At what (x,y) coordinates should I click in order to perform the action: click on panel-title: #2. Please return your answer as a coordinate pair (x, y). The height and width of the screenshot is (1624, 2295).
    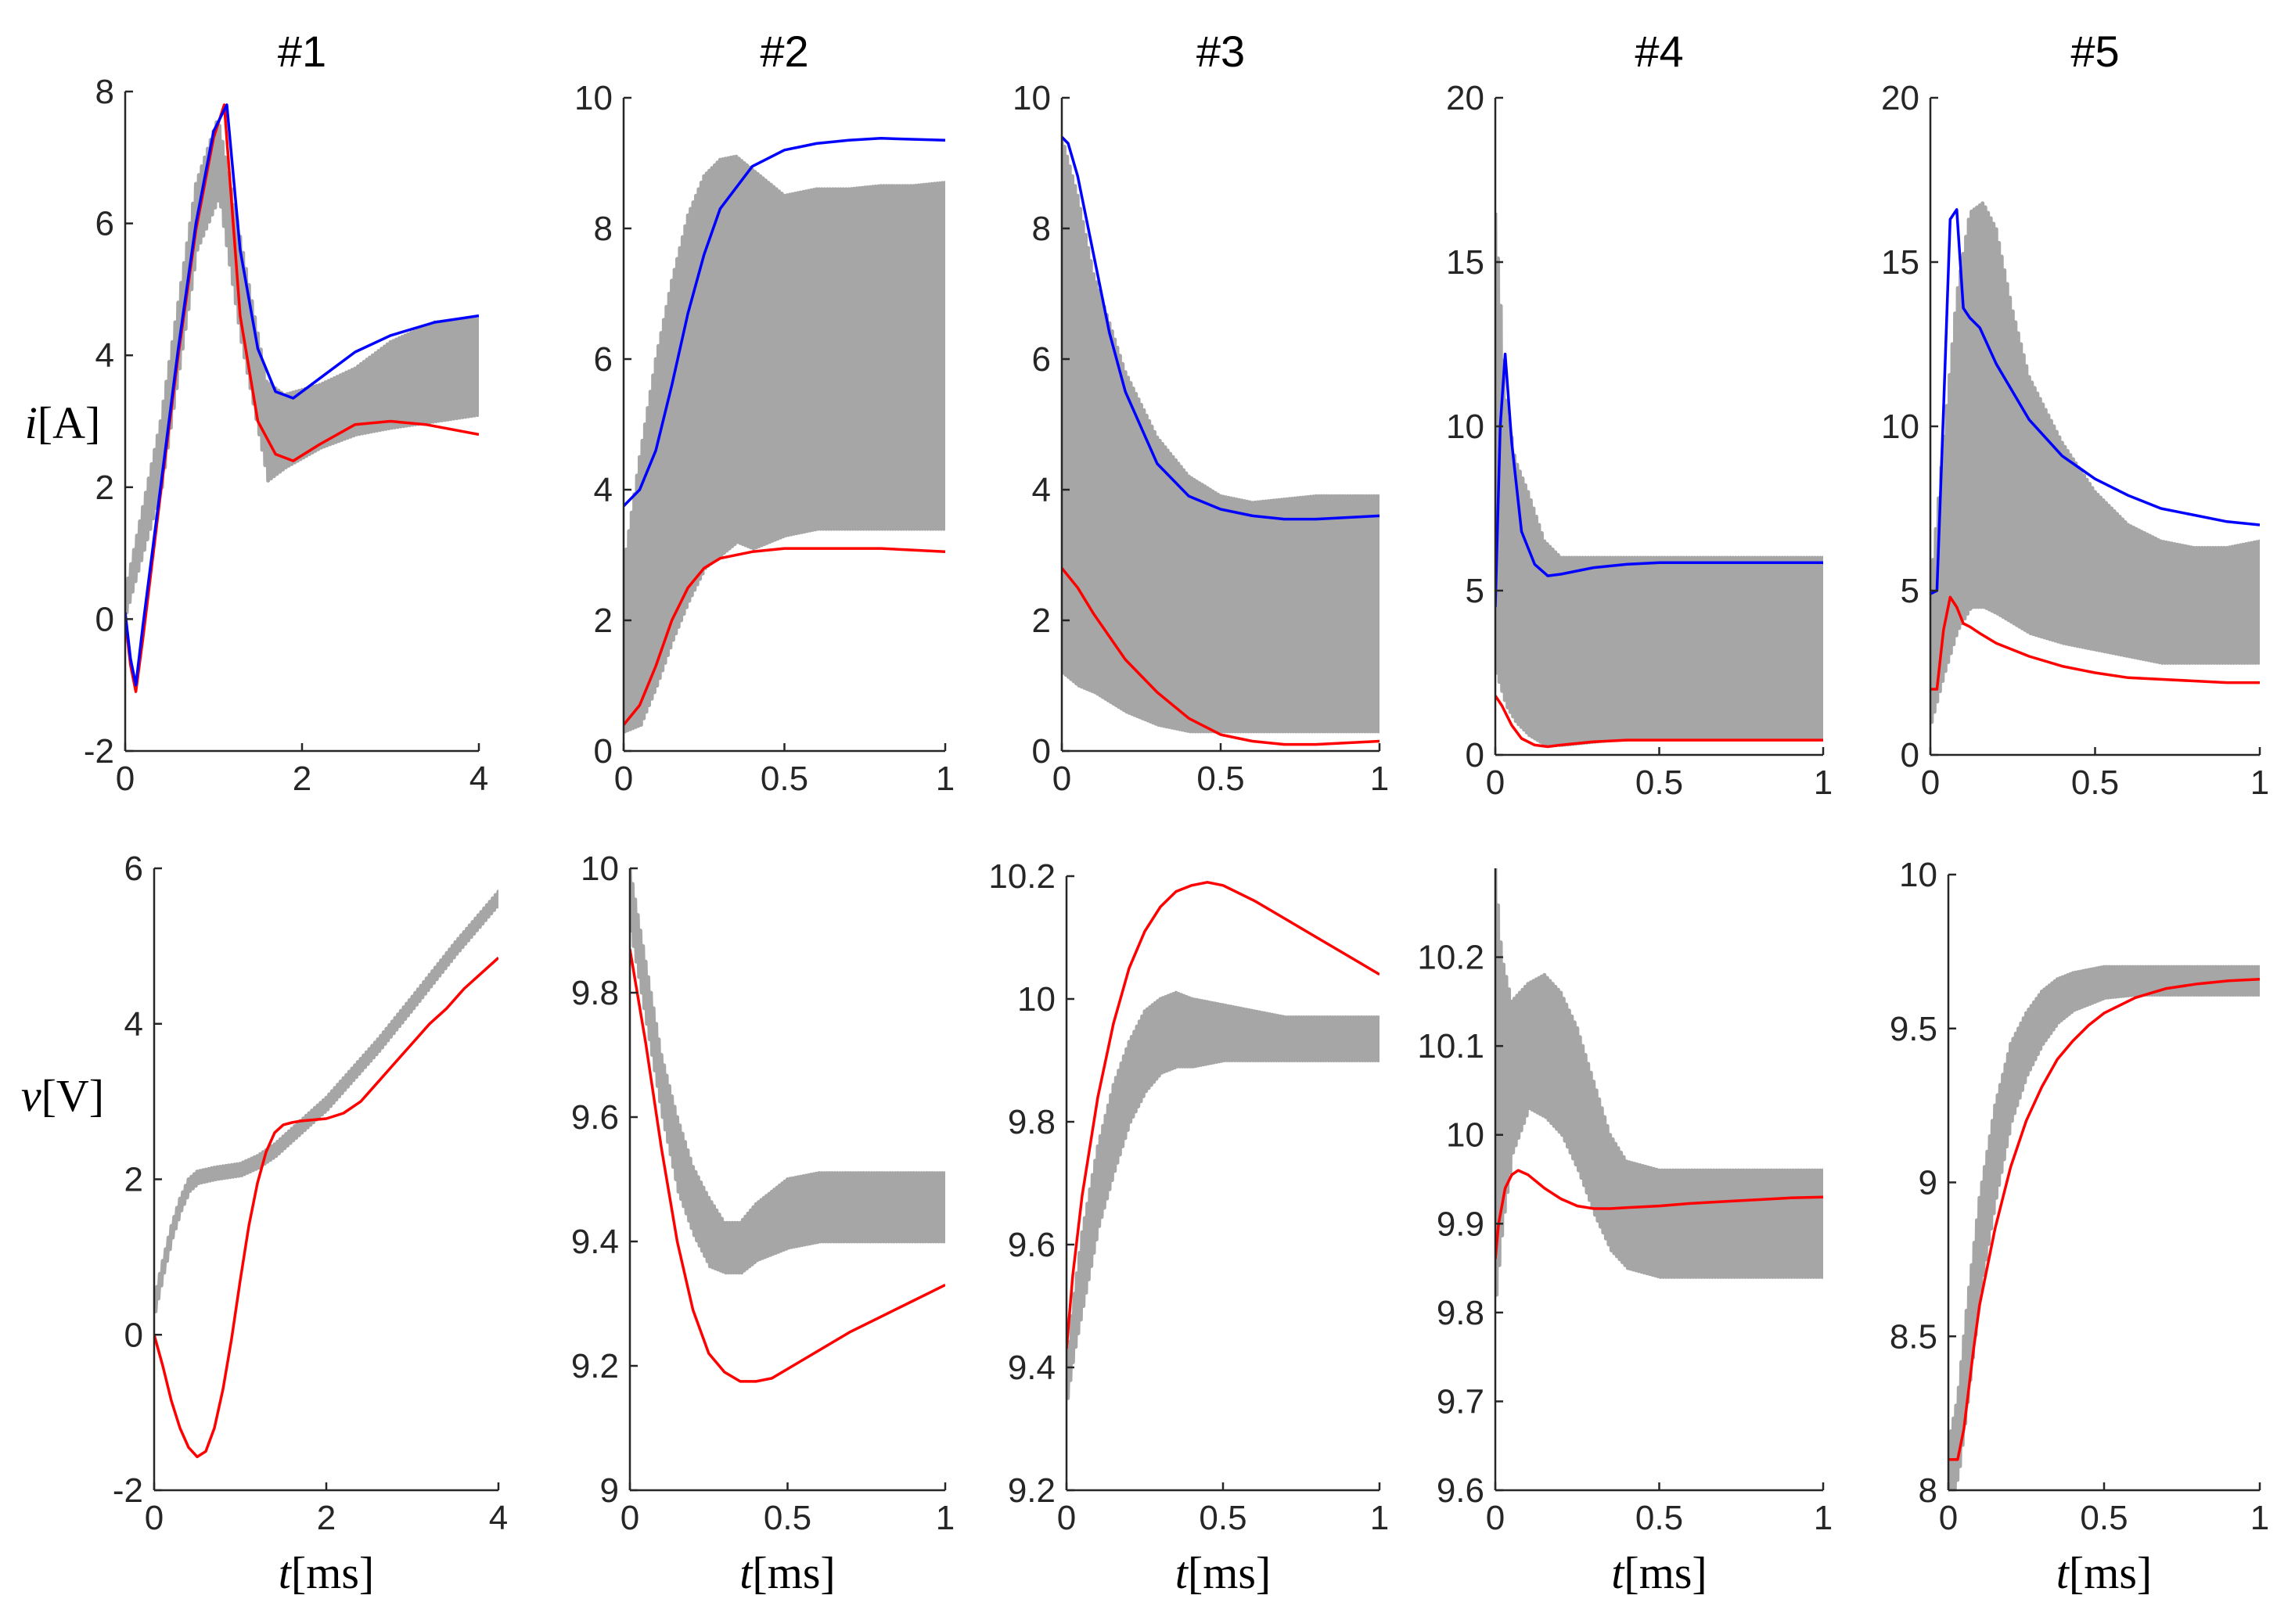
    Looking at the image, I should click on (784, 51).